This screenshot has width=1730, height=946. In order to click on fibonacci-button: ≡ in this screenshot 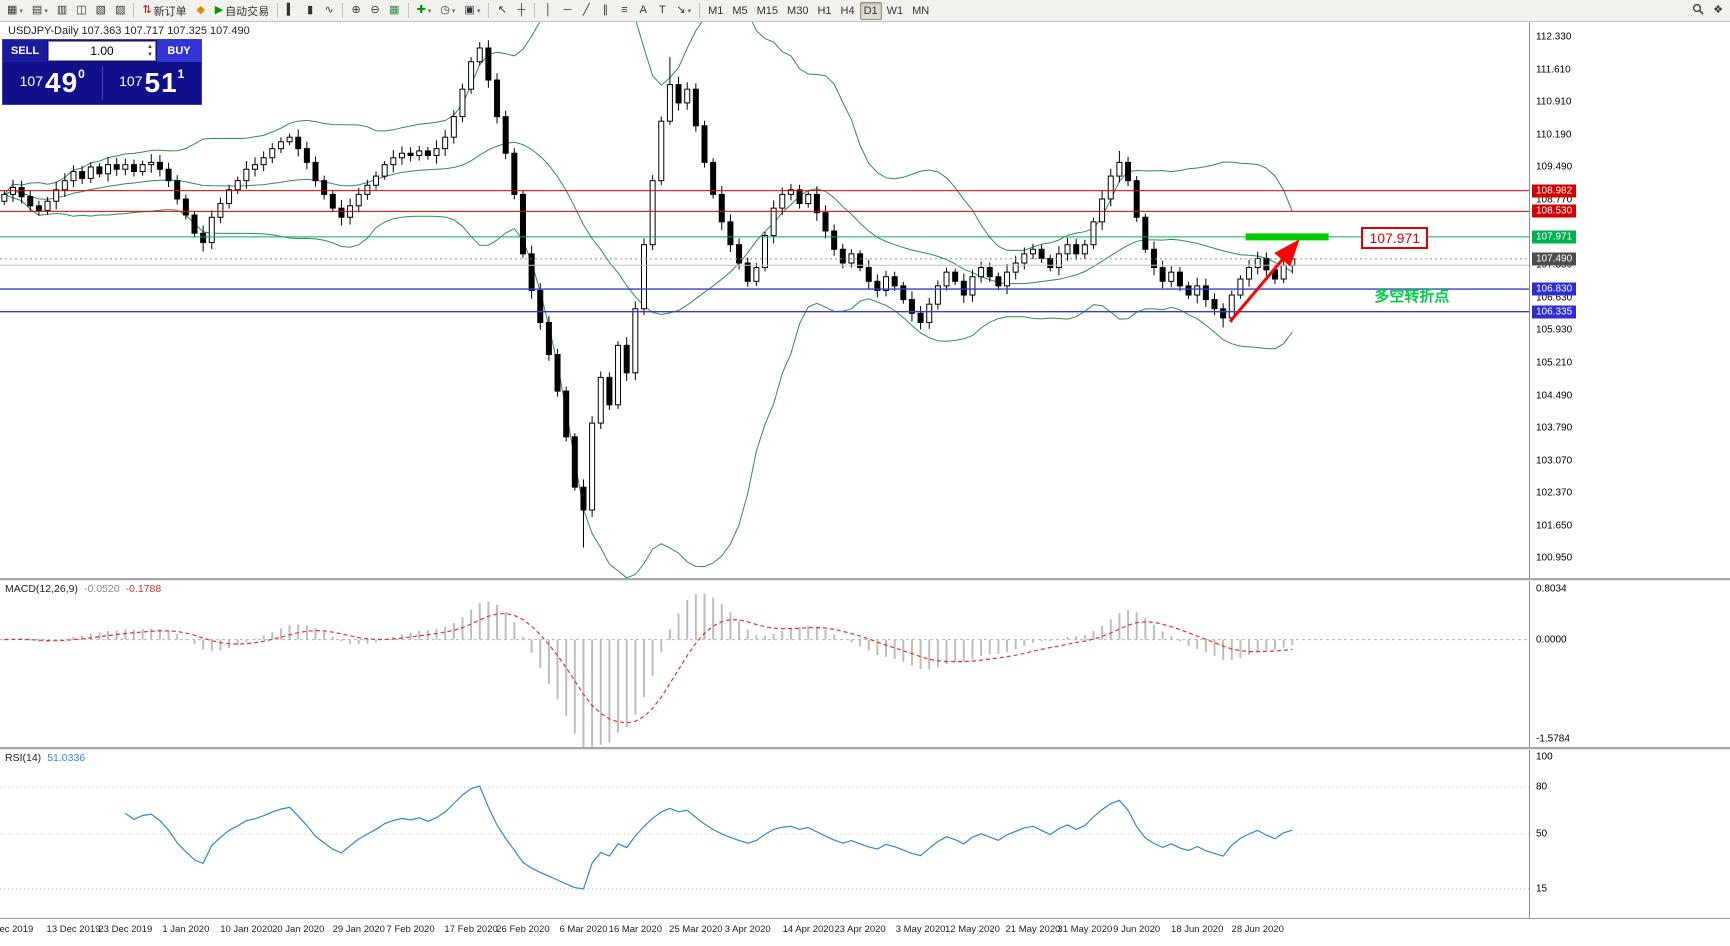, I will do `click(624, 11)`.